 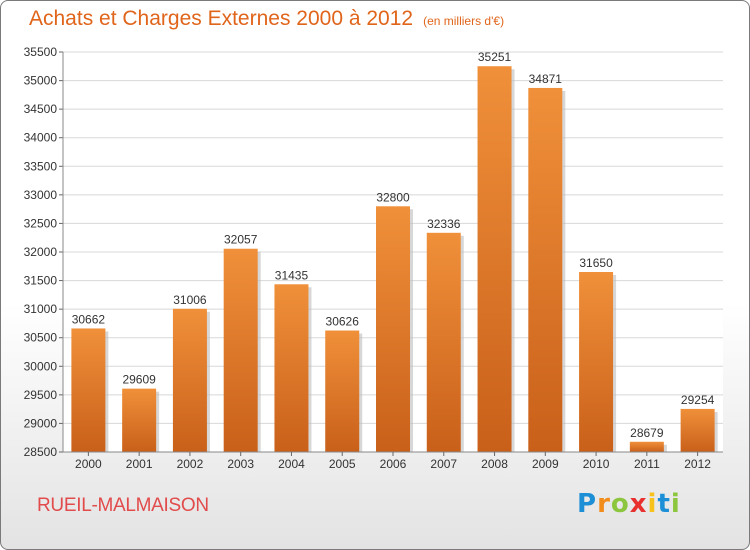 What do you see at coordinates (698, 400) in the screenshot?
I see `data-label: 29254` at bounding box center [698, 400].